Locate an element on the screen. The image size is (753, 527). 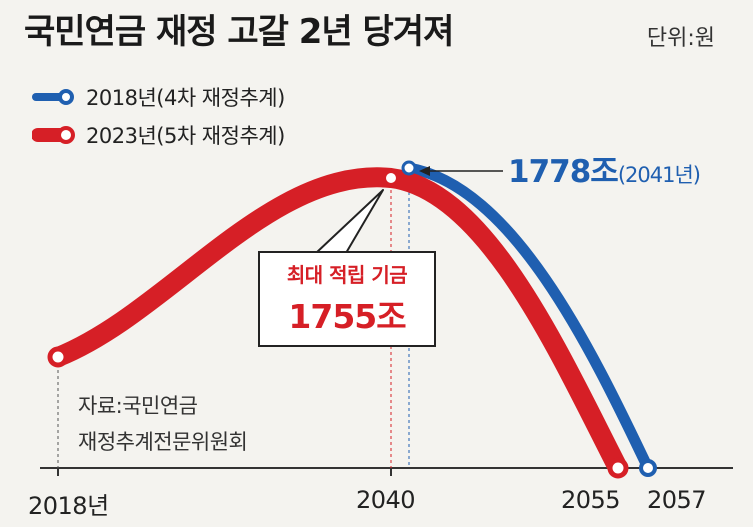
peak-2018-value: 1778조 is located at coordinates (563, 172).